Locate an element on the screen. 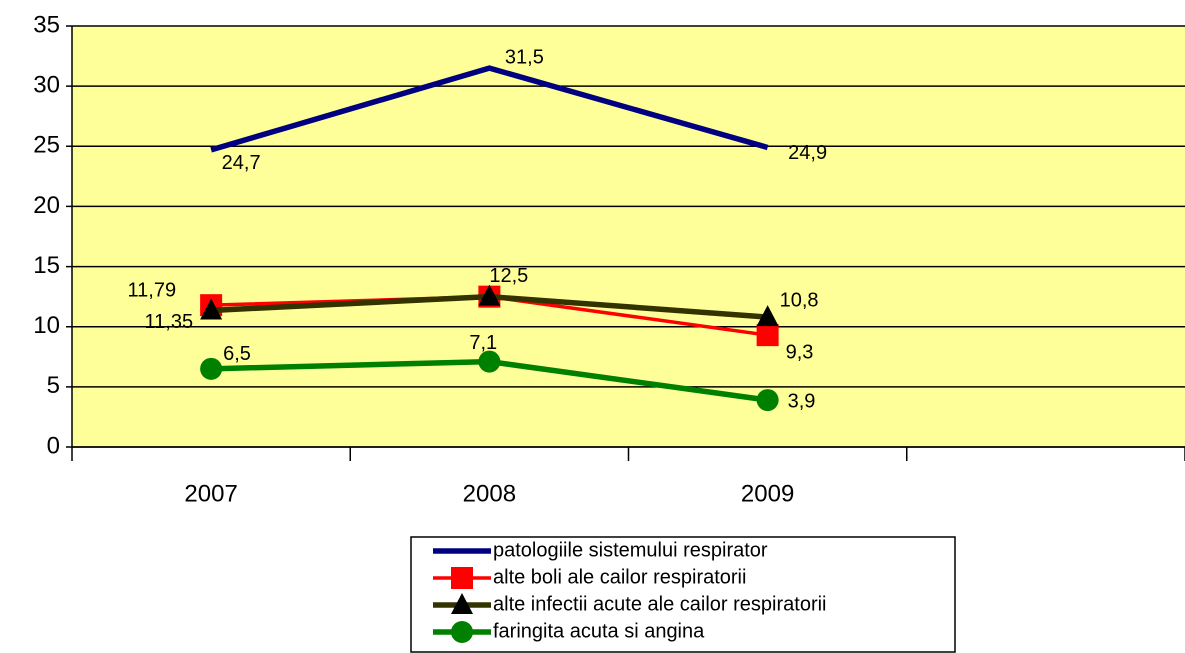 The height and width of the screenshot is (653, 1185). data-label: 24,7 is located at coordinates (241, 163).